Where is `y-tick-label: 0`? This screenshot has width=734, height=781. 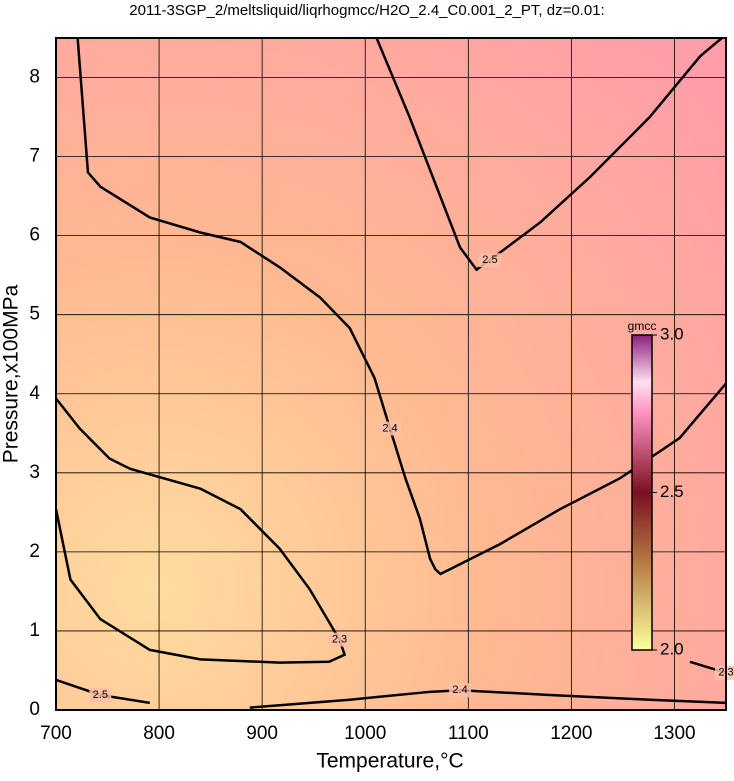
y-tick-label: 0 is located at coordinates (34, 709).